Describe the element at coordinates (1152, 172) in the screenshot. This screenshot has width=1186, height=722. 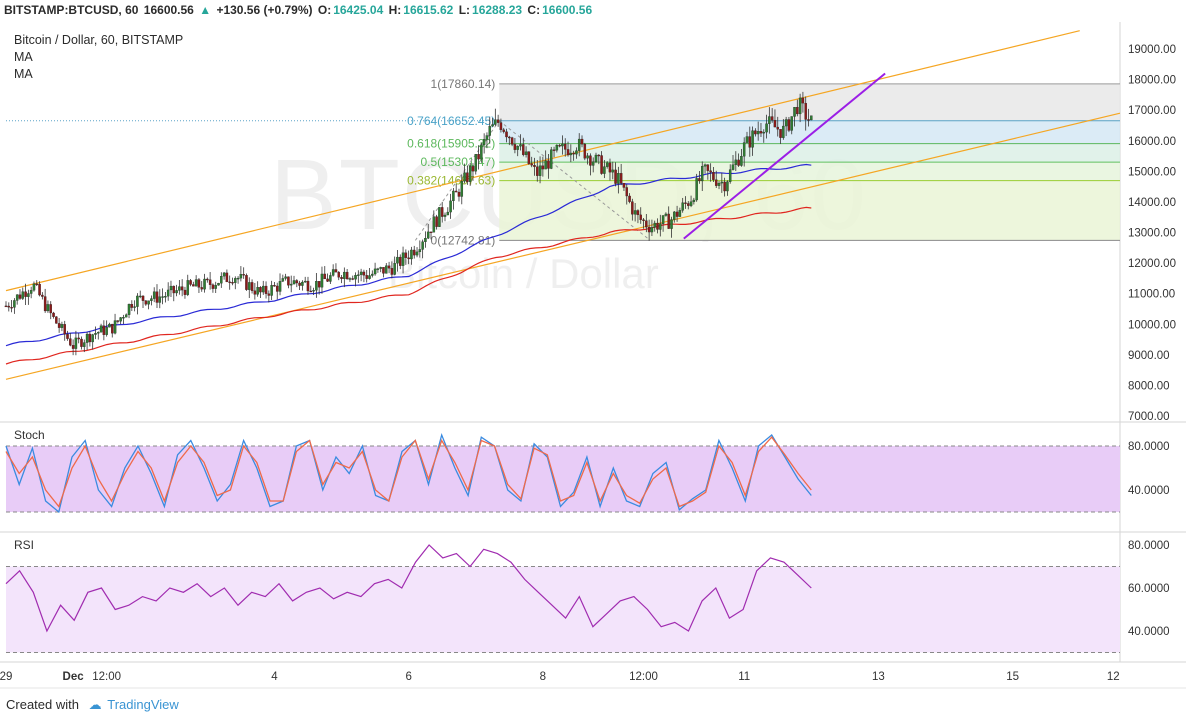
I see `price-tick-label: 15000.00` at that location.